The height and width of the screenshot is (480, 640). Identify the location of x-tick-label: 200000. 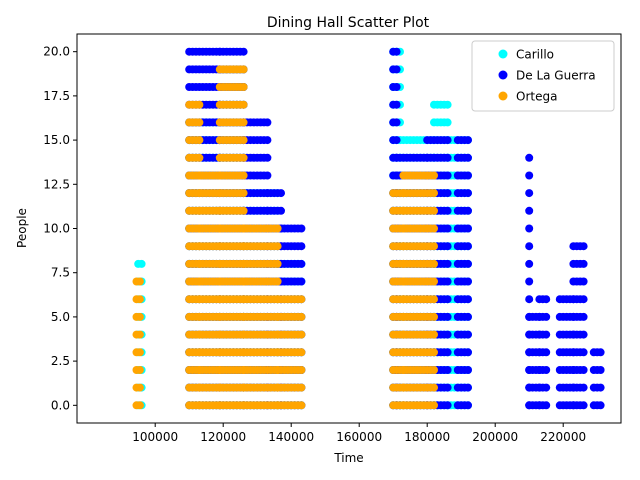
(495, 437).